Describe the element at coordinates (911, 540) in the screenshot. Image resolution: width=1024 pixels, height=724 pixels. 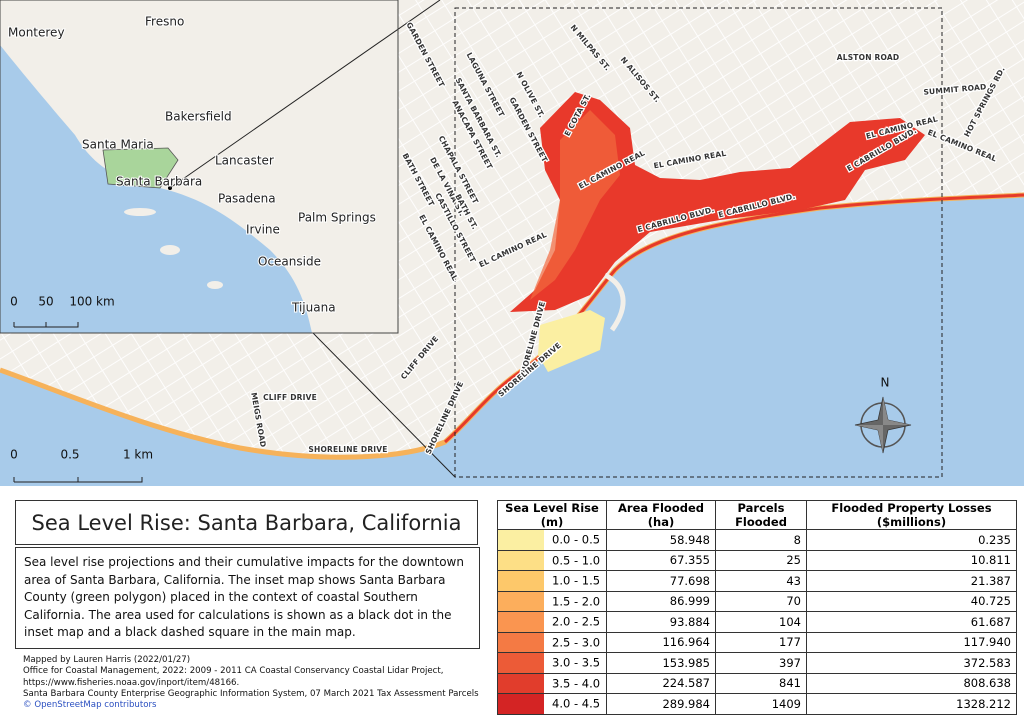
I see `table-cell: 0.235` at that location.